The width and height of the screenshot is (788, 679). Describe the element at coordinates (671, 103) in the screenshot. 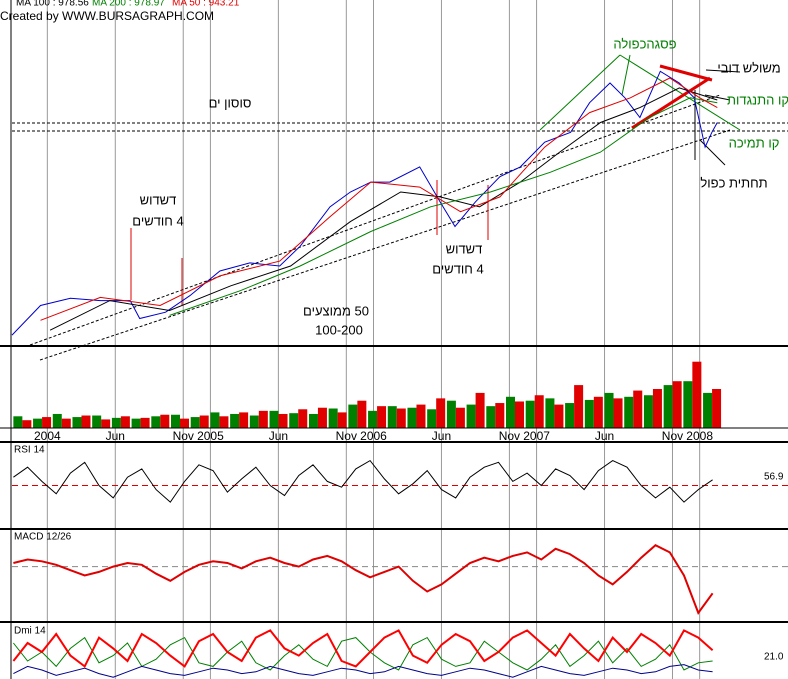

I see `support-line` at that location.